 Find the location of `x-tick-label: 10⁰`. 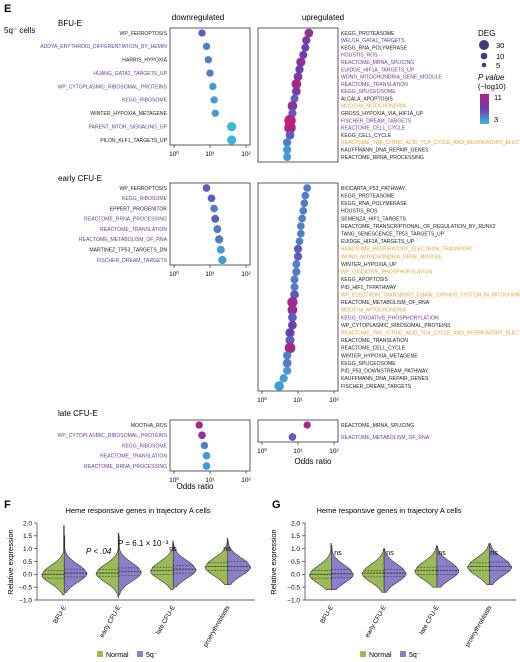

x-tick-label: 10⁰ is located at coordinates (262, 451).